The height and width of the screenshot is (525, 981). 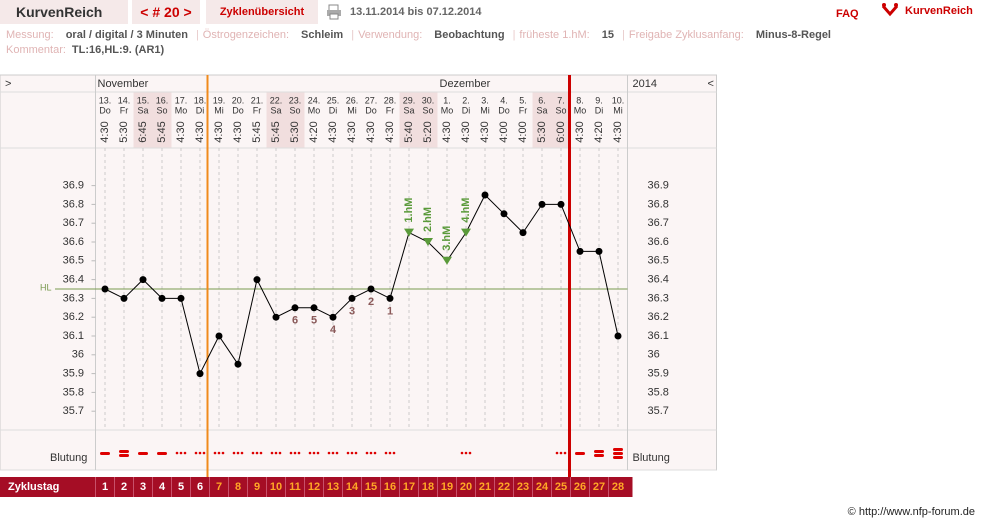 What do you see at coordinates (447, 110) in the screenshot?
I see `weekday: Mo` at bounding box center [447, 110].